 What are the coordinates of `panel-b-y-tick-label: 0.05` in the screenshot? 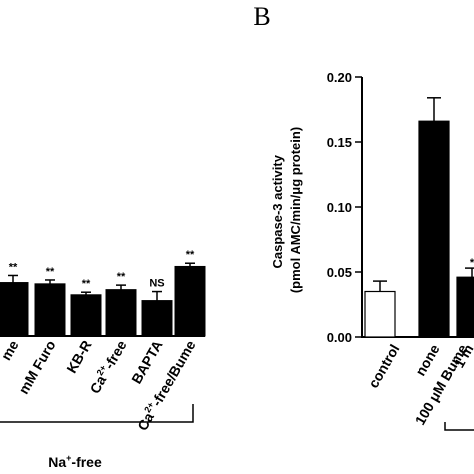 It's located at (339, 272).